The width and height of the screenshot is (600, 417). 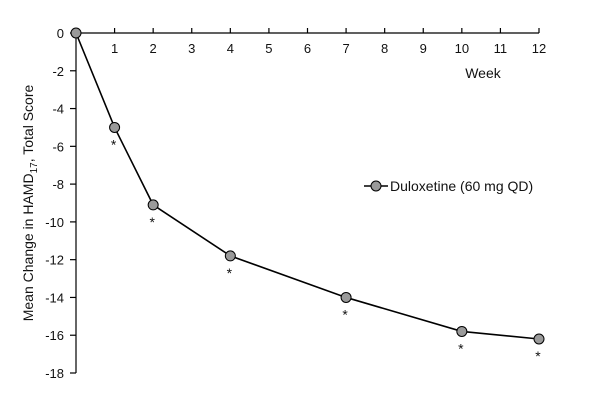 What do you see at coordinates (54, 373) in the screenshot?
I see `y-tick-label: -18` at bounding box center [54, 373].